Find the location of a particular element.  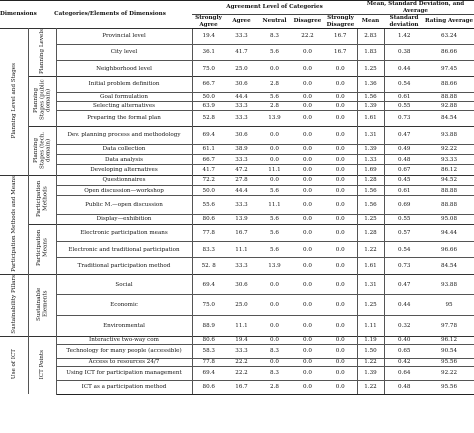

cell-rating-average: 93.33 is located at coordinates (449, 159).